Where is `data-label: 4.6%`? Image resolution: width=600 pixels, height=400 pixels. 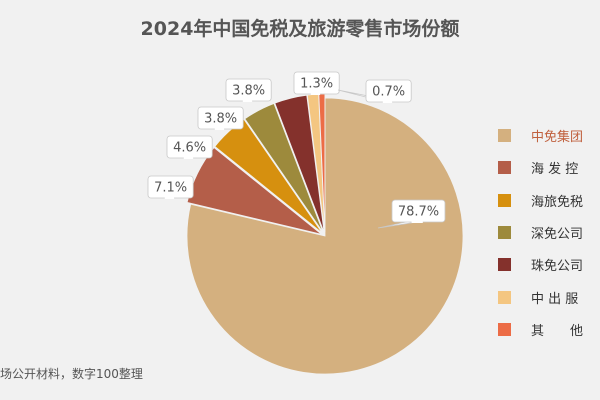
data-label: 4.6% is located at coordinates (189, 147).